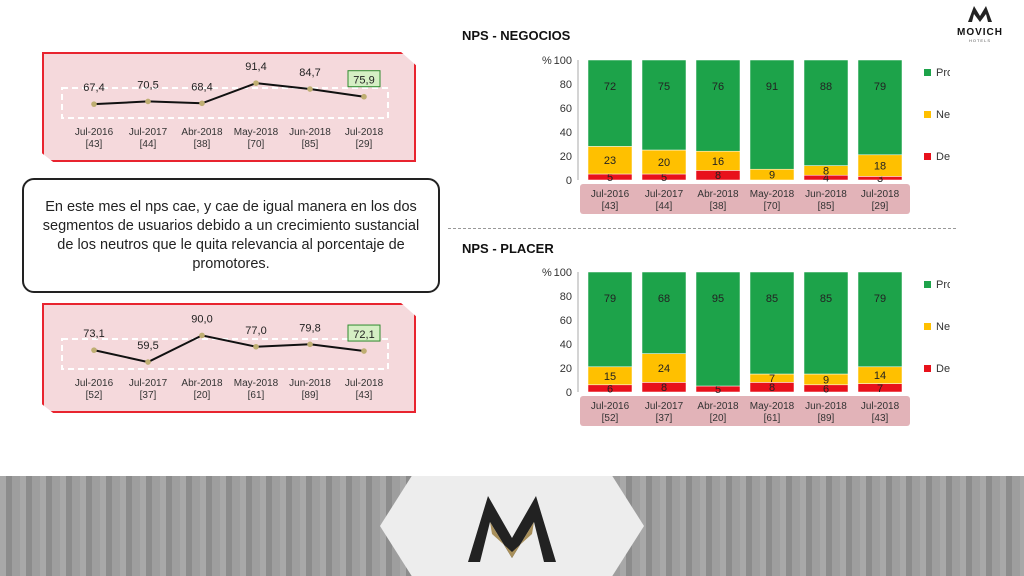  Describe the element at coordinates (610, 418) in the screenshot. I see `pla-bar-count-label: [52]` at that location.